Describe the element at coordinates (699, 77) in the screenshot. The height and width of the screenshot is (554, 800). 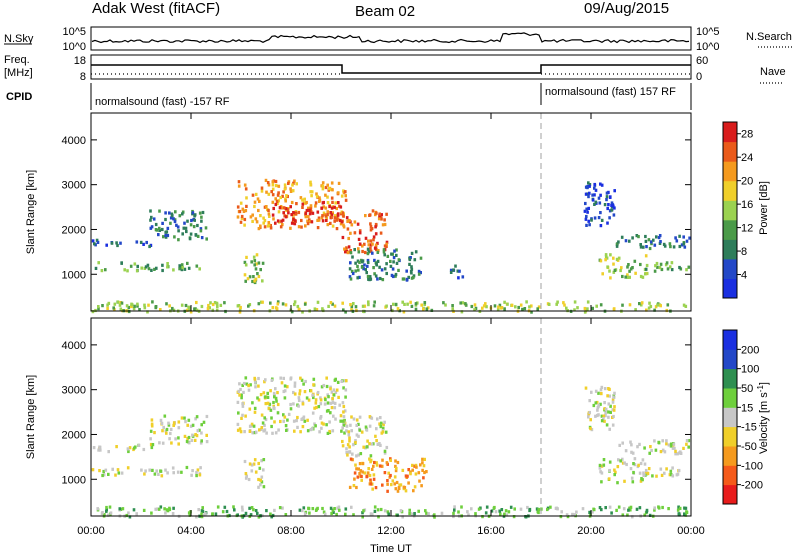
I see `nave-right-tick-bottom: 0` at that location.